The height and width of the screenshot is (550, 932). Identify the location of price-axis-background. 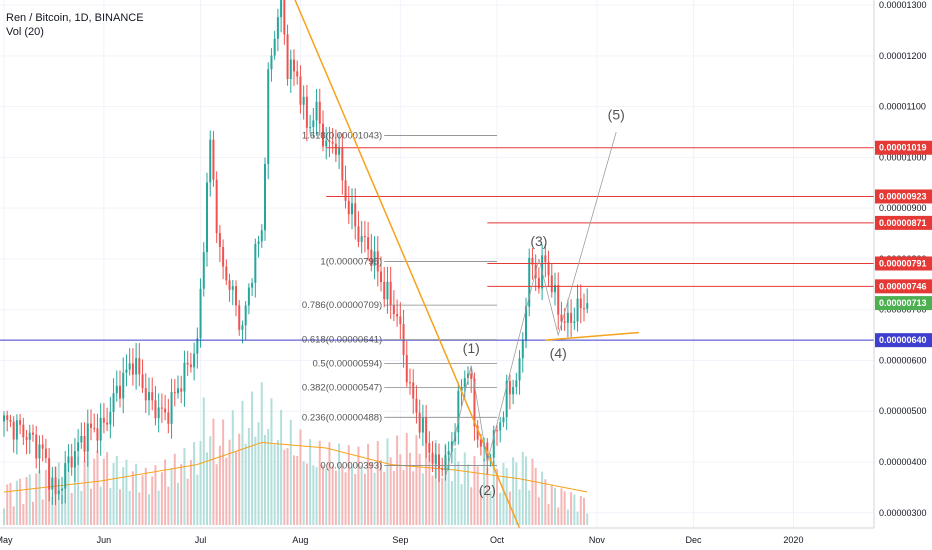
(903, 275).